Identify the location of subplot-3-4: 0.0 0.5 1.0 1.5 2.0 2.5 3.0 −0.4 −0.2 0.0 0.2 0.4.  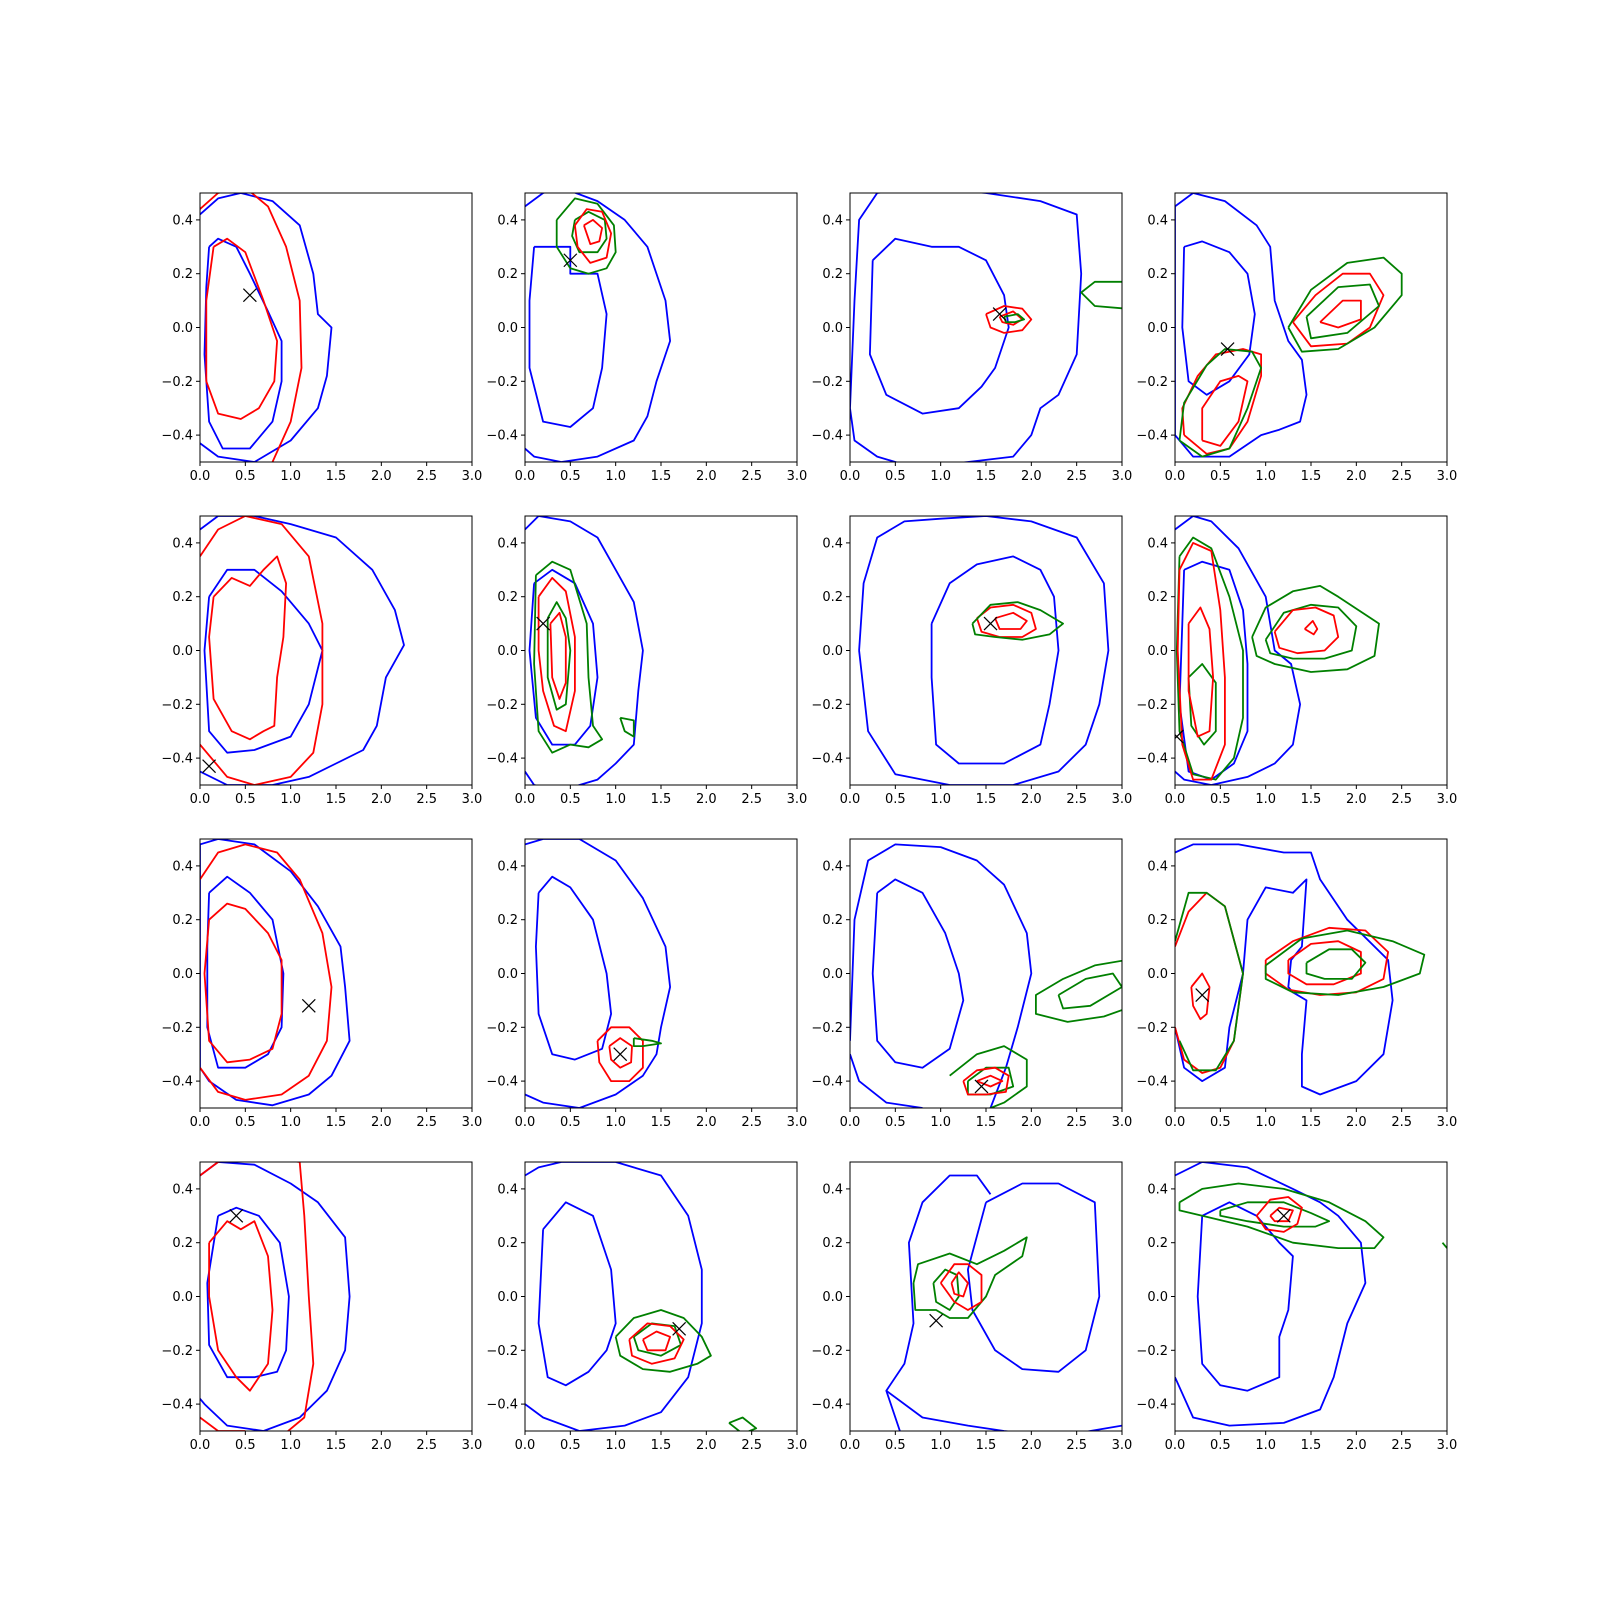
(1296, 984).